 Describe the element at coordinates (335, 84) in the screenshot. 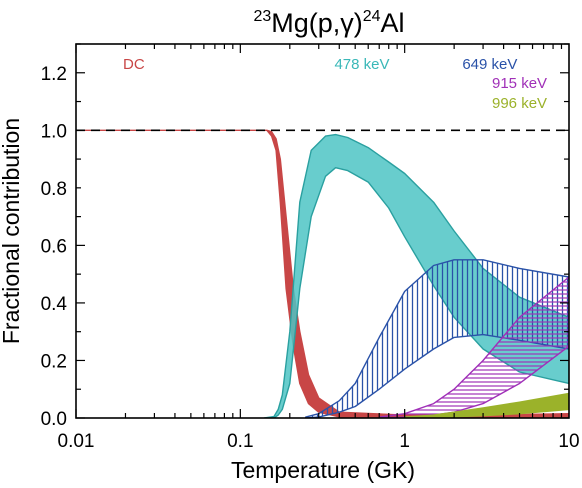

I see `series-labels: DC 478 keV 649 keV 915 keV 996 keV` at that location.